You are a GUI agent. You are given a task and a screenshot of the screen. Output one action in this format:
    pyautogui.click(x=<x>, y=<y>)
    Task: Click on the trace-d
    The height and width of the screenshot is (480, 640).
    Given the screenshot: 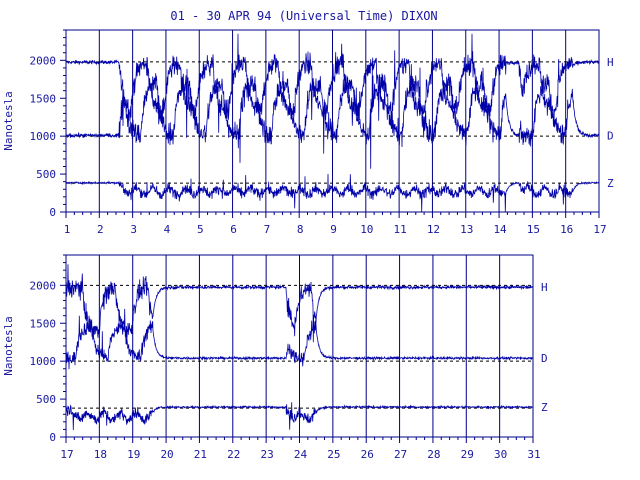 What is the action you would take?
    pyautogui.click(x=299, y=339)
    